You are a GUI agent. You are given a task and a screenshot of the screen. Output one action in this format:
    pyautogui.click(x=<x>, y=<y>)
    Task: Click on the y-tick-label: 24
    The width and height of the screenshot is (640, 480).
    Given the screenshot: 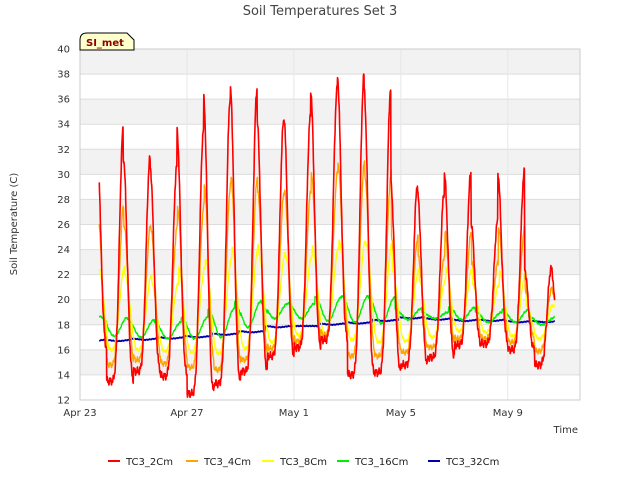 What is the action you would take?
    pyautogui.click(x=63, y=250)
    